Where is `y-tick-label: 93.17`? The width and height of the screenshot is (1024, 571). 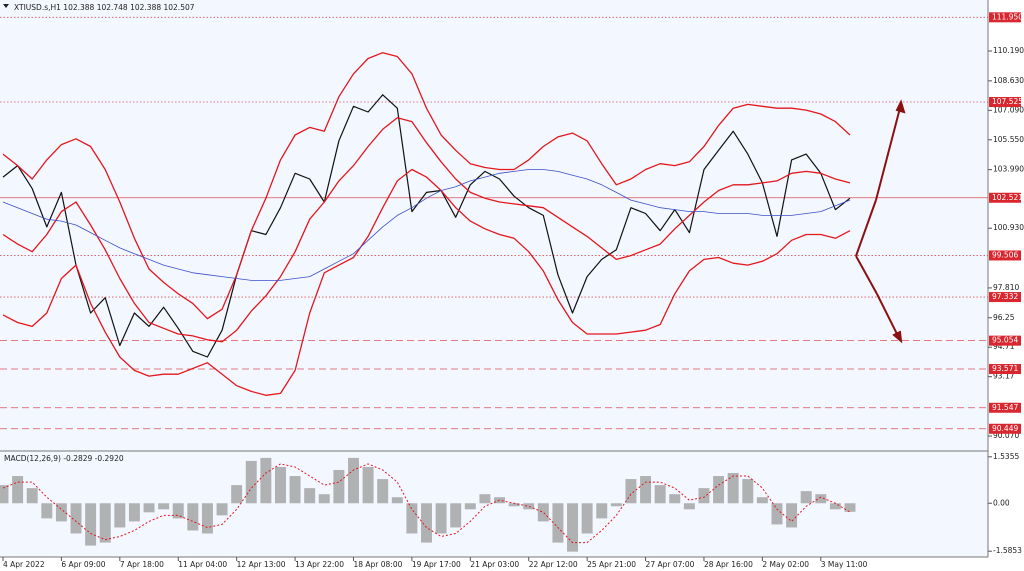
y-tick-label: 93.17 is located at coordinates (1004, 376).